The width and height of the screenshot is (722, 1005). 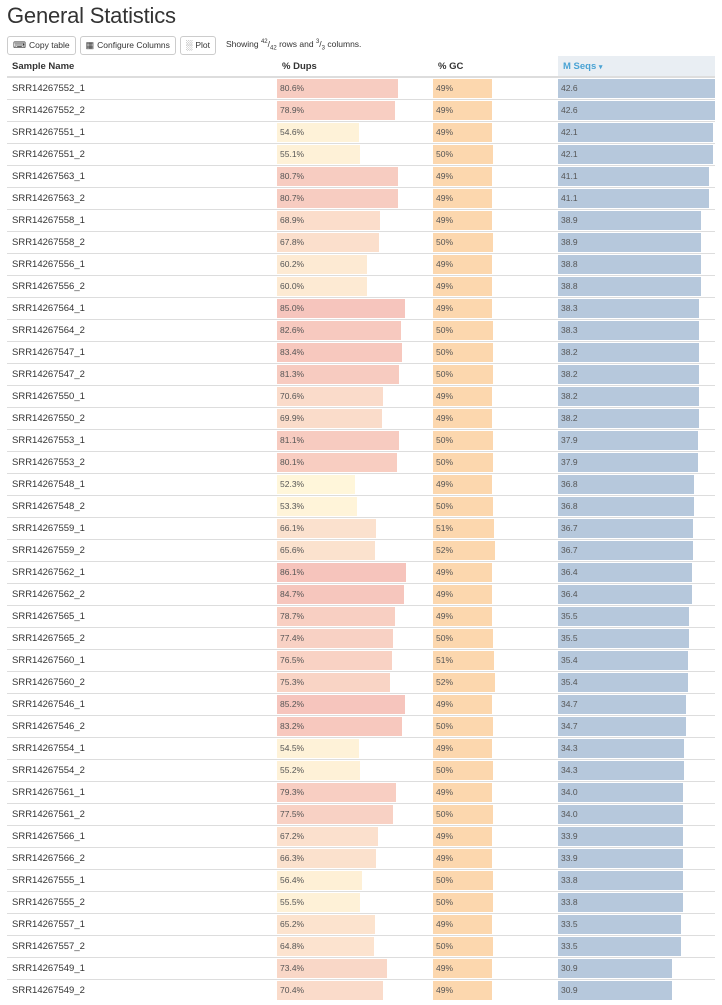 What do you see at coordinates (355, 505) in the screenshot?
I see `dups-cell: 53.3%` at bounding box center [355, 505].